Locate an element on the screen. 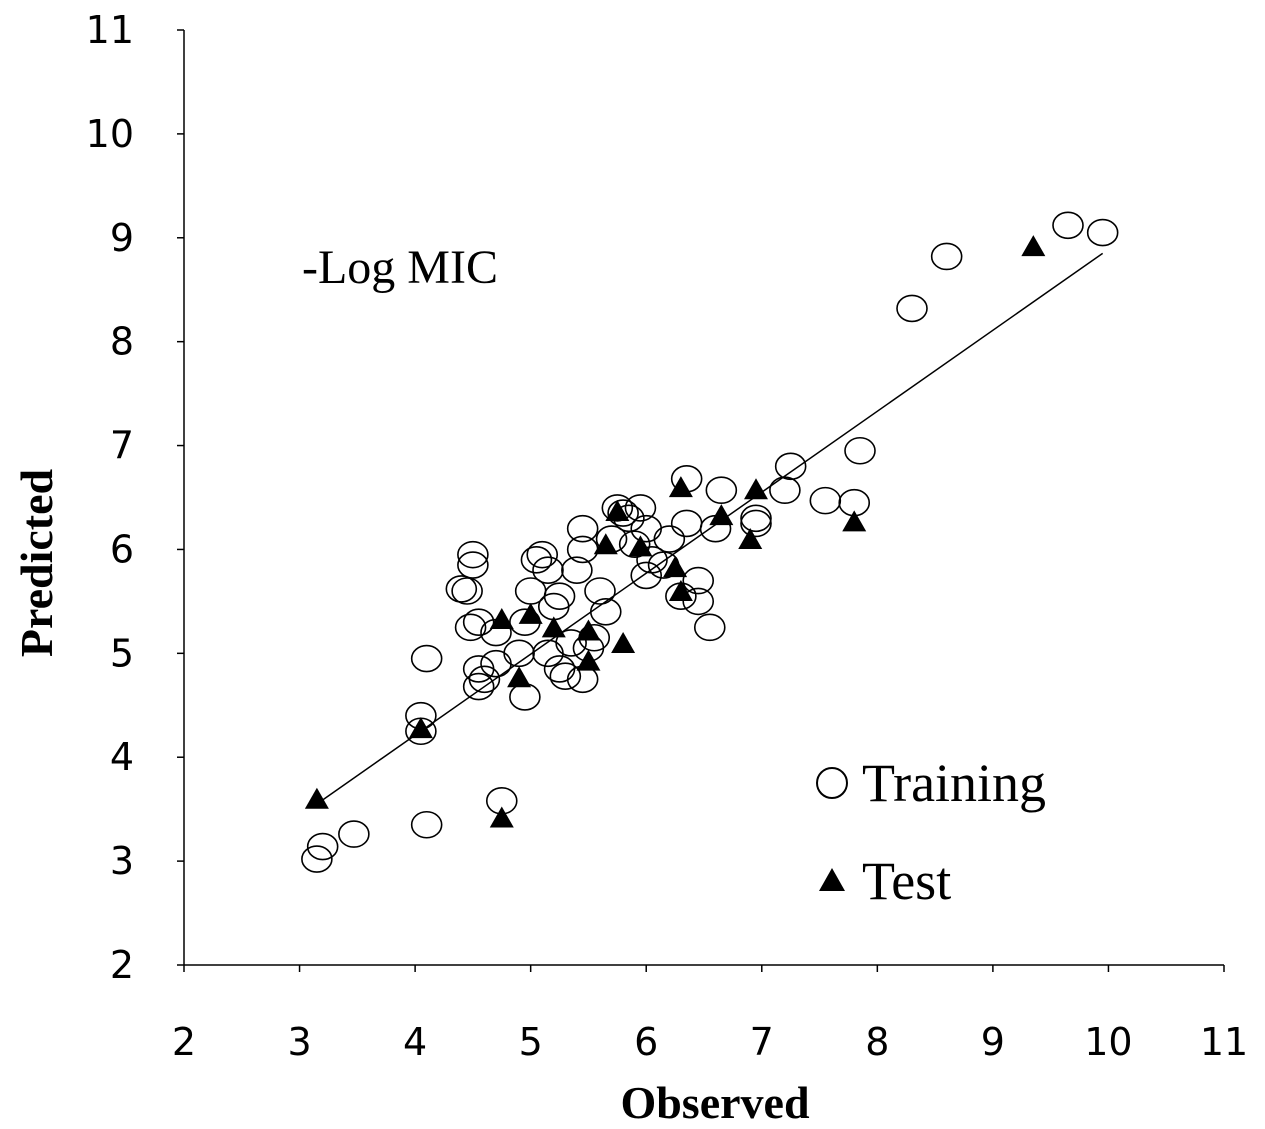  y-tick-label: 2 is located at coordinates (122, 965).